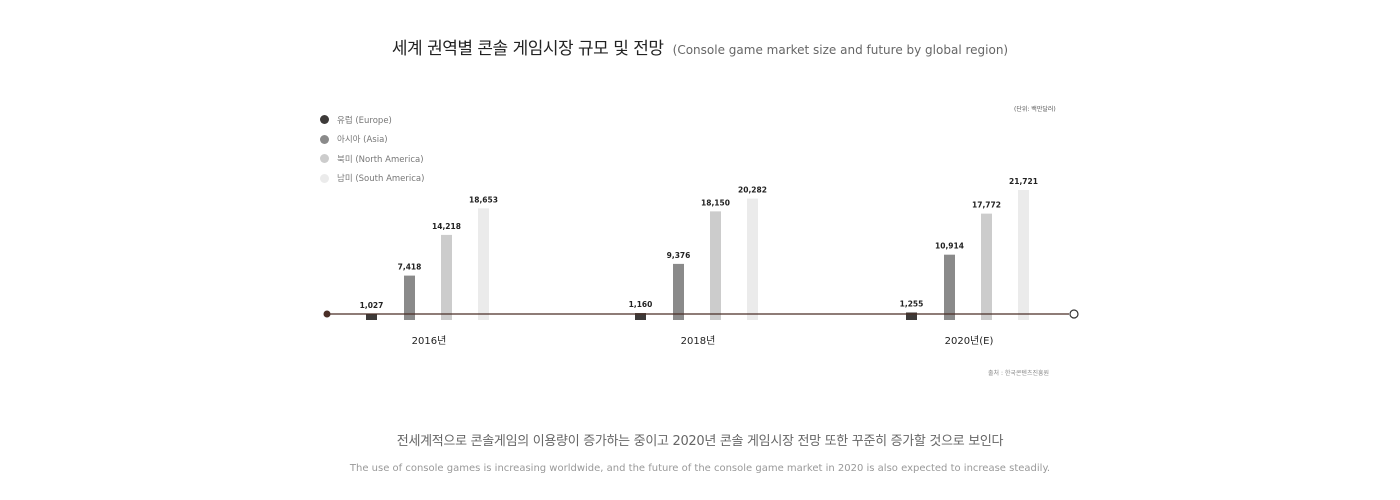 The height and width of the screenshot is (500, 1400). What do you see at coordinates (1019, 373) in the screenshot?
I see `source-label: 출처 : 한국콘텐츠진흥원` at bounding box center [1019, 373].